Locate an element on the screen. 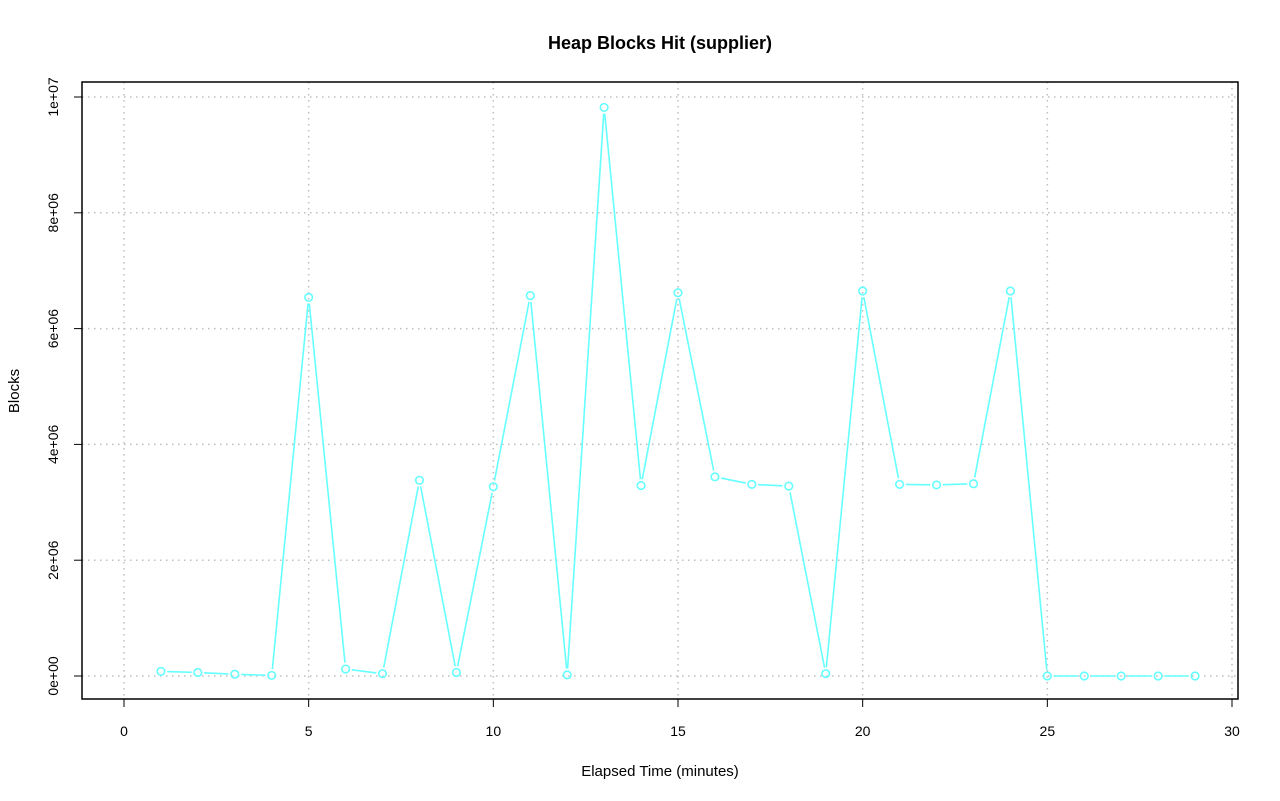 This screenshot has height=801, width=1280. y-tick-label: 0e+00 is located at coordinates (53, 676).